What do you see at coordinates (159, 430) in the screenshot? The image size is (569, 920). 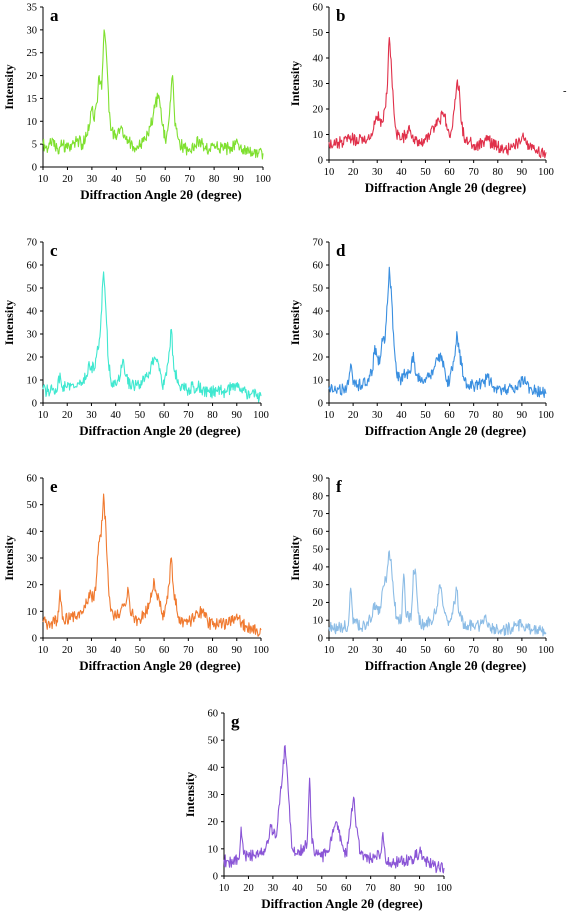 I see `x-axis-title: Diffraction Angle 2θ (degree)` at bounding box center [159, 430].